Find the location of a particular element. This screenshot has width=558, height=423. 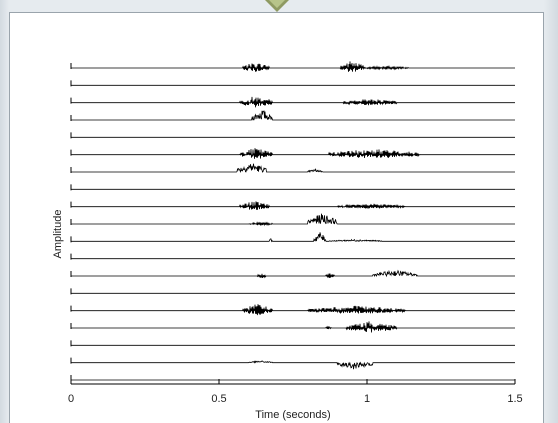

left-border is located at coordinates (4, 211).